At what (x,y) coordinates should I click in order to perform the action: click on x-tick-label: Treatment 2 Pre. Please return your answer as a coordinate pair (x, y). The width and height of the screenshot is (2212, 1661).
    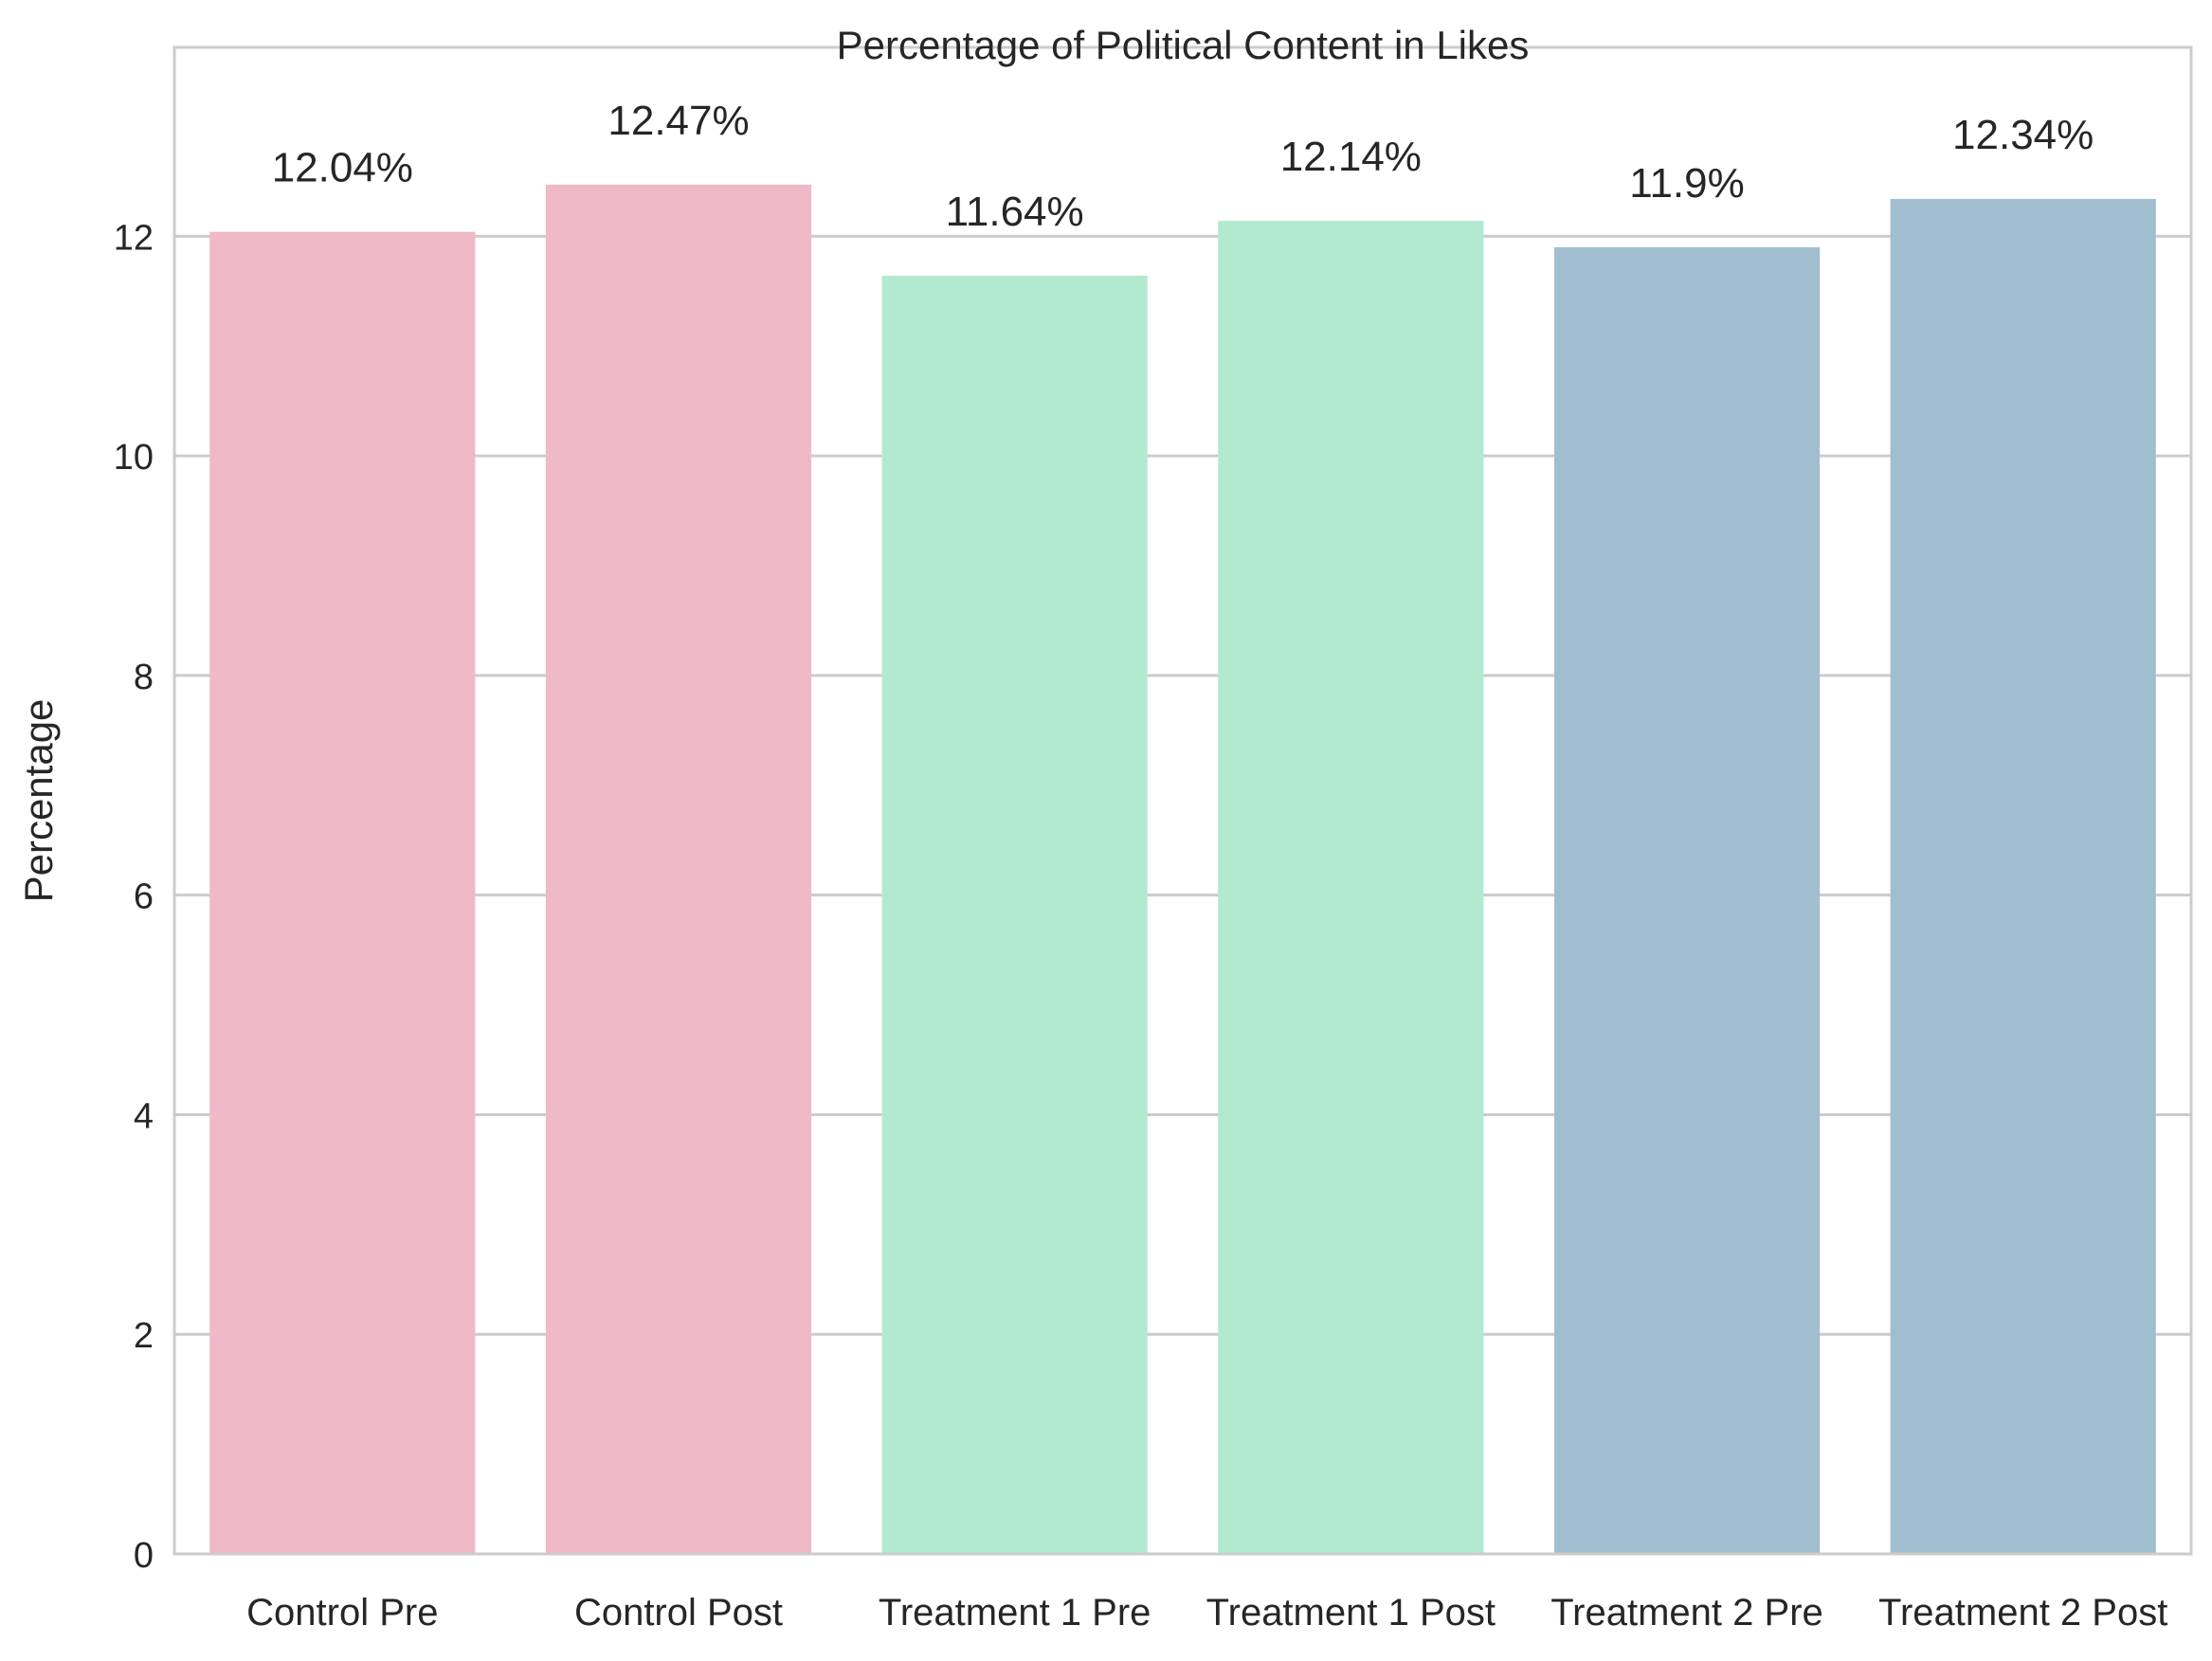
    Looking at the image, I should click on (1686, 1613).